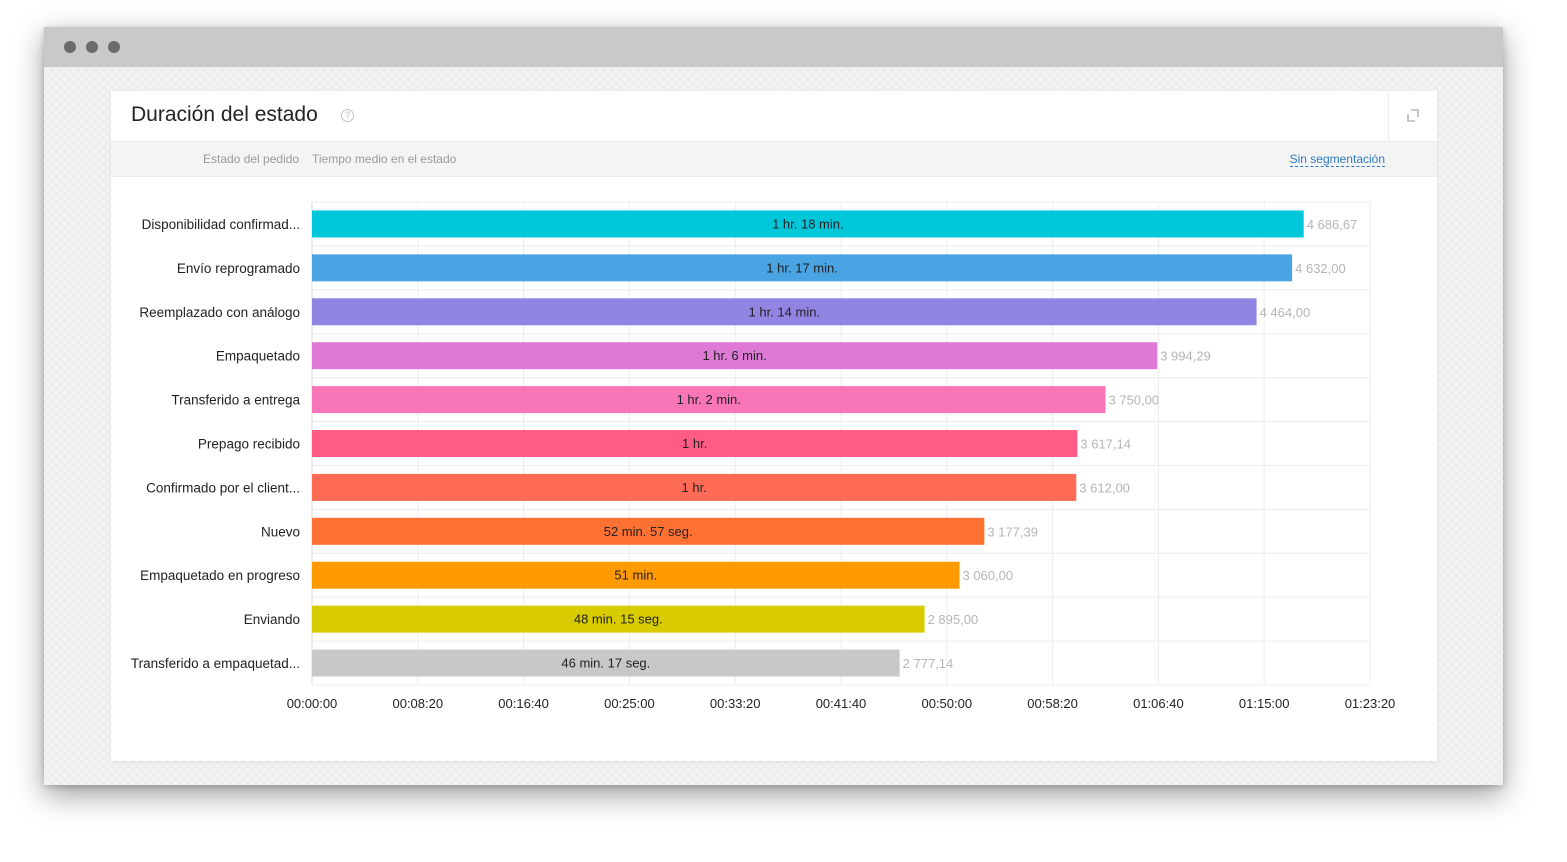 The image size is (1567, 862). I want to click on bar-group: Empaquetado en progreso 51 min. 3 060,00, so click(576, 575).